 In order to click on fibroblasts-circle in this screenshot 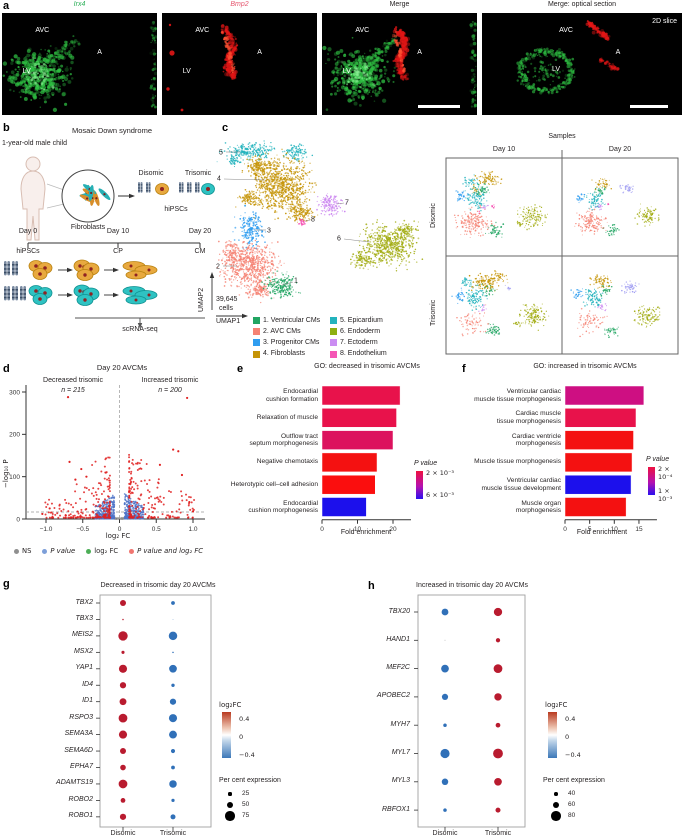, I will do `click(88, 196)`.